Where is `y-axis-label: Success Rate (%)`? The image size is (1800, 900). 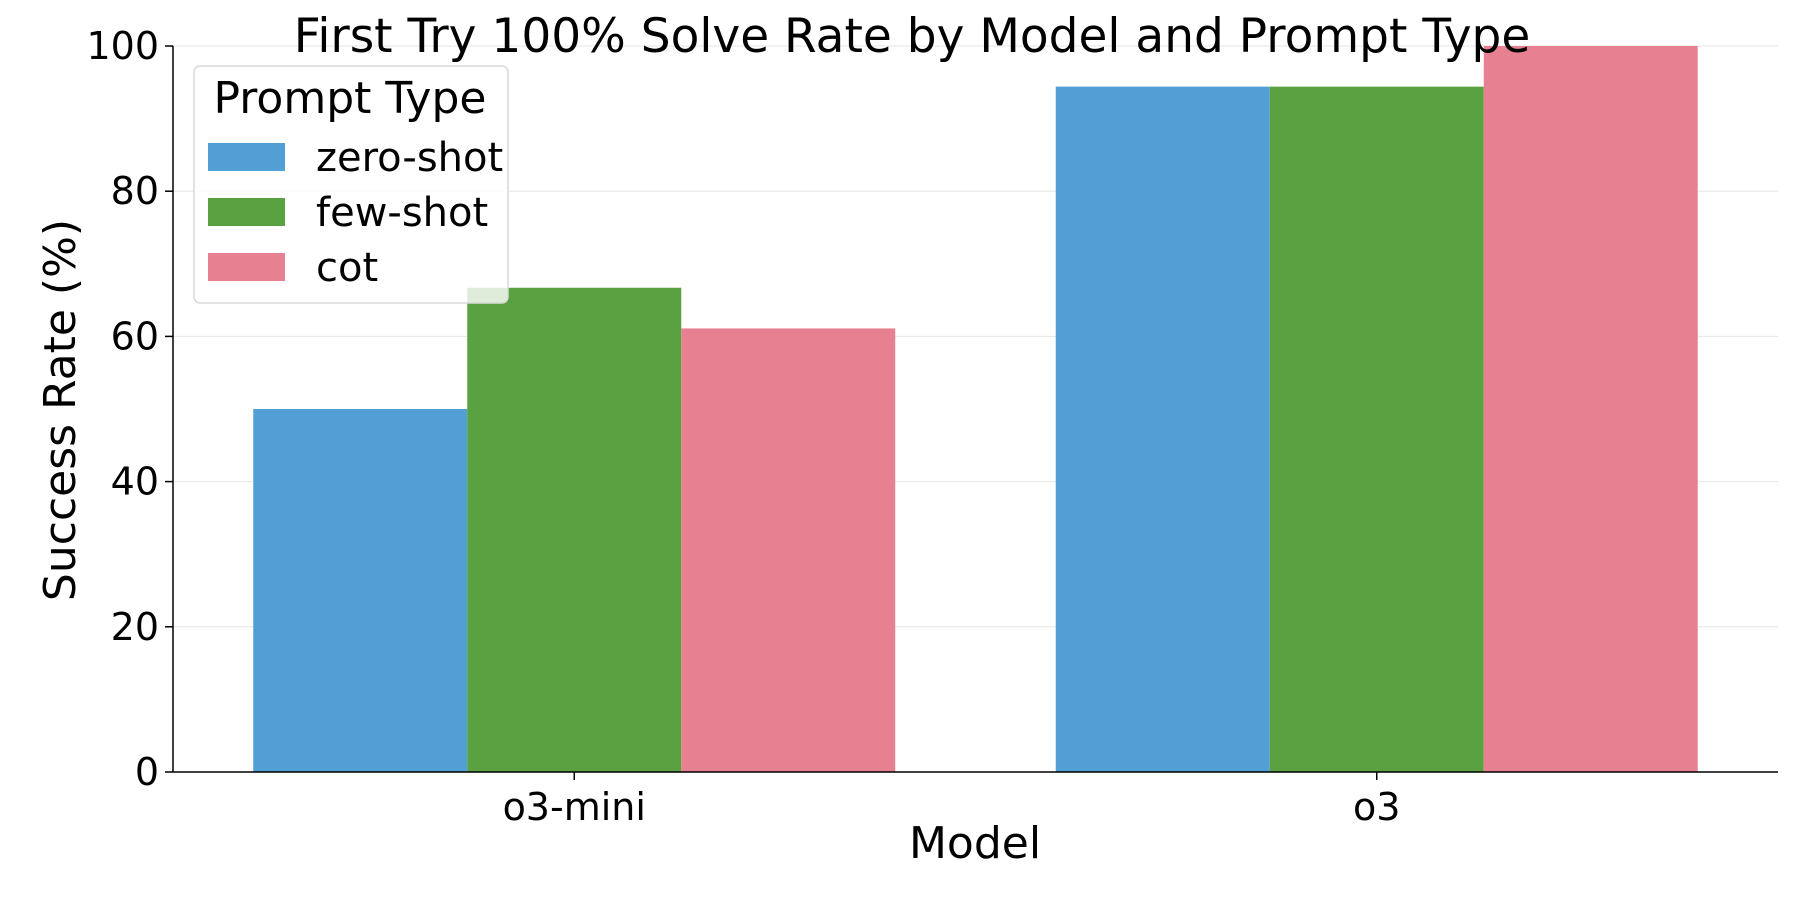 y-axis-label: Success Rate (%) is located at coordinates (60, 410).